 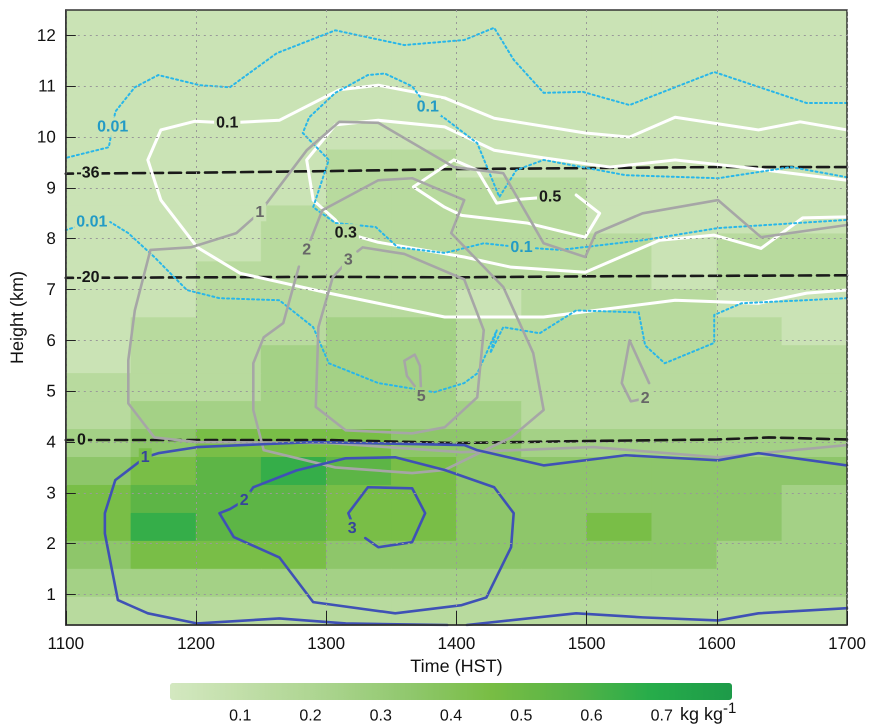 What do you see at coordinates (240, 716) in the screenshot?
I see `color-bar-label: 0.1` at bounding box center [240, 716].